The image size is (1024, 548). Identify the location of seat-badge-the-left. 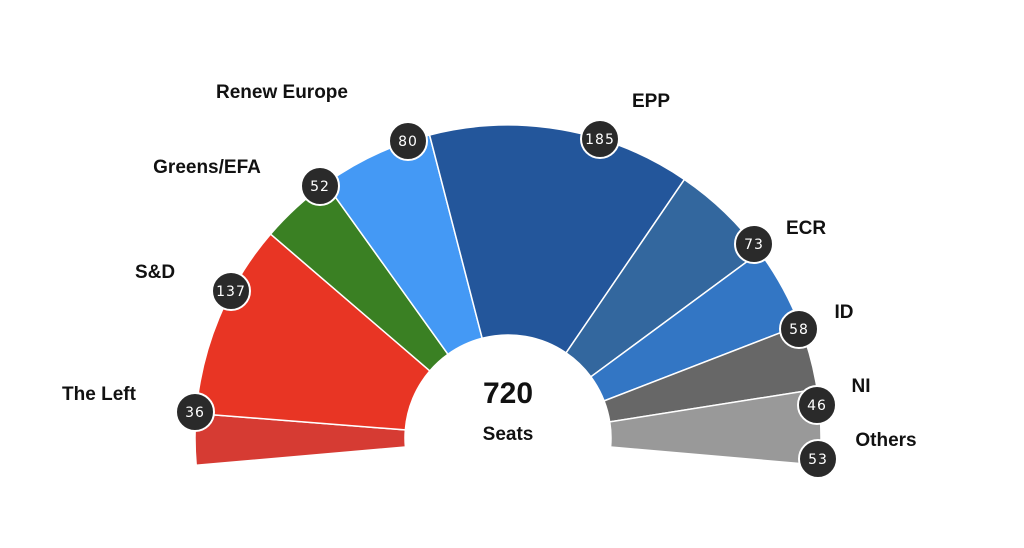
(195, 412).